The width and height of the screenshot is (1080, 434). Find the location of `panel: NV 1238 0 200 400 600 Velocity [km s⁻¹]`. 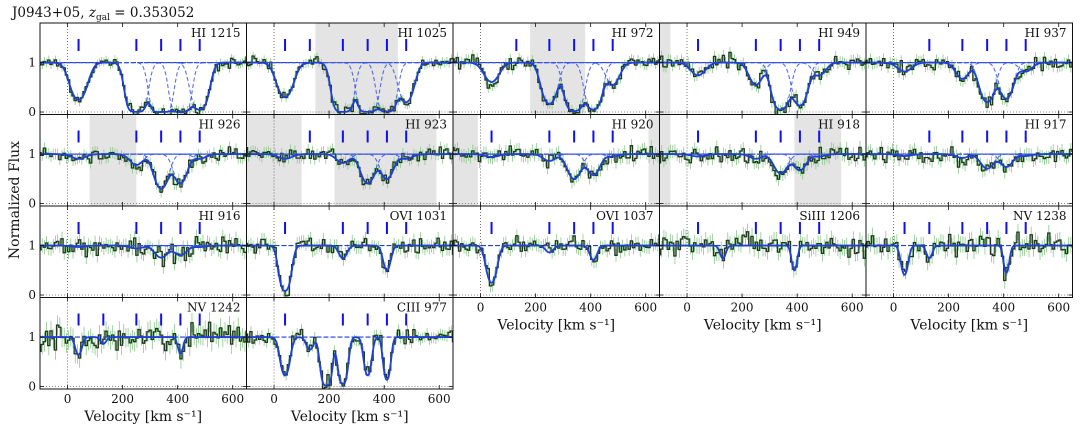

panel: NV 1238 0 200 400 600 Velocity [km s⁻¹] is located at coordinates (969, 269).